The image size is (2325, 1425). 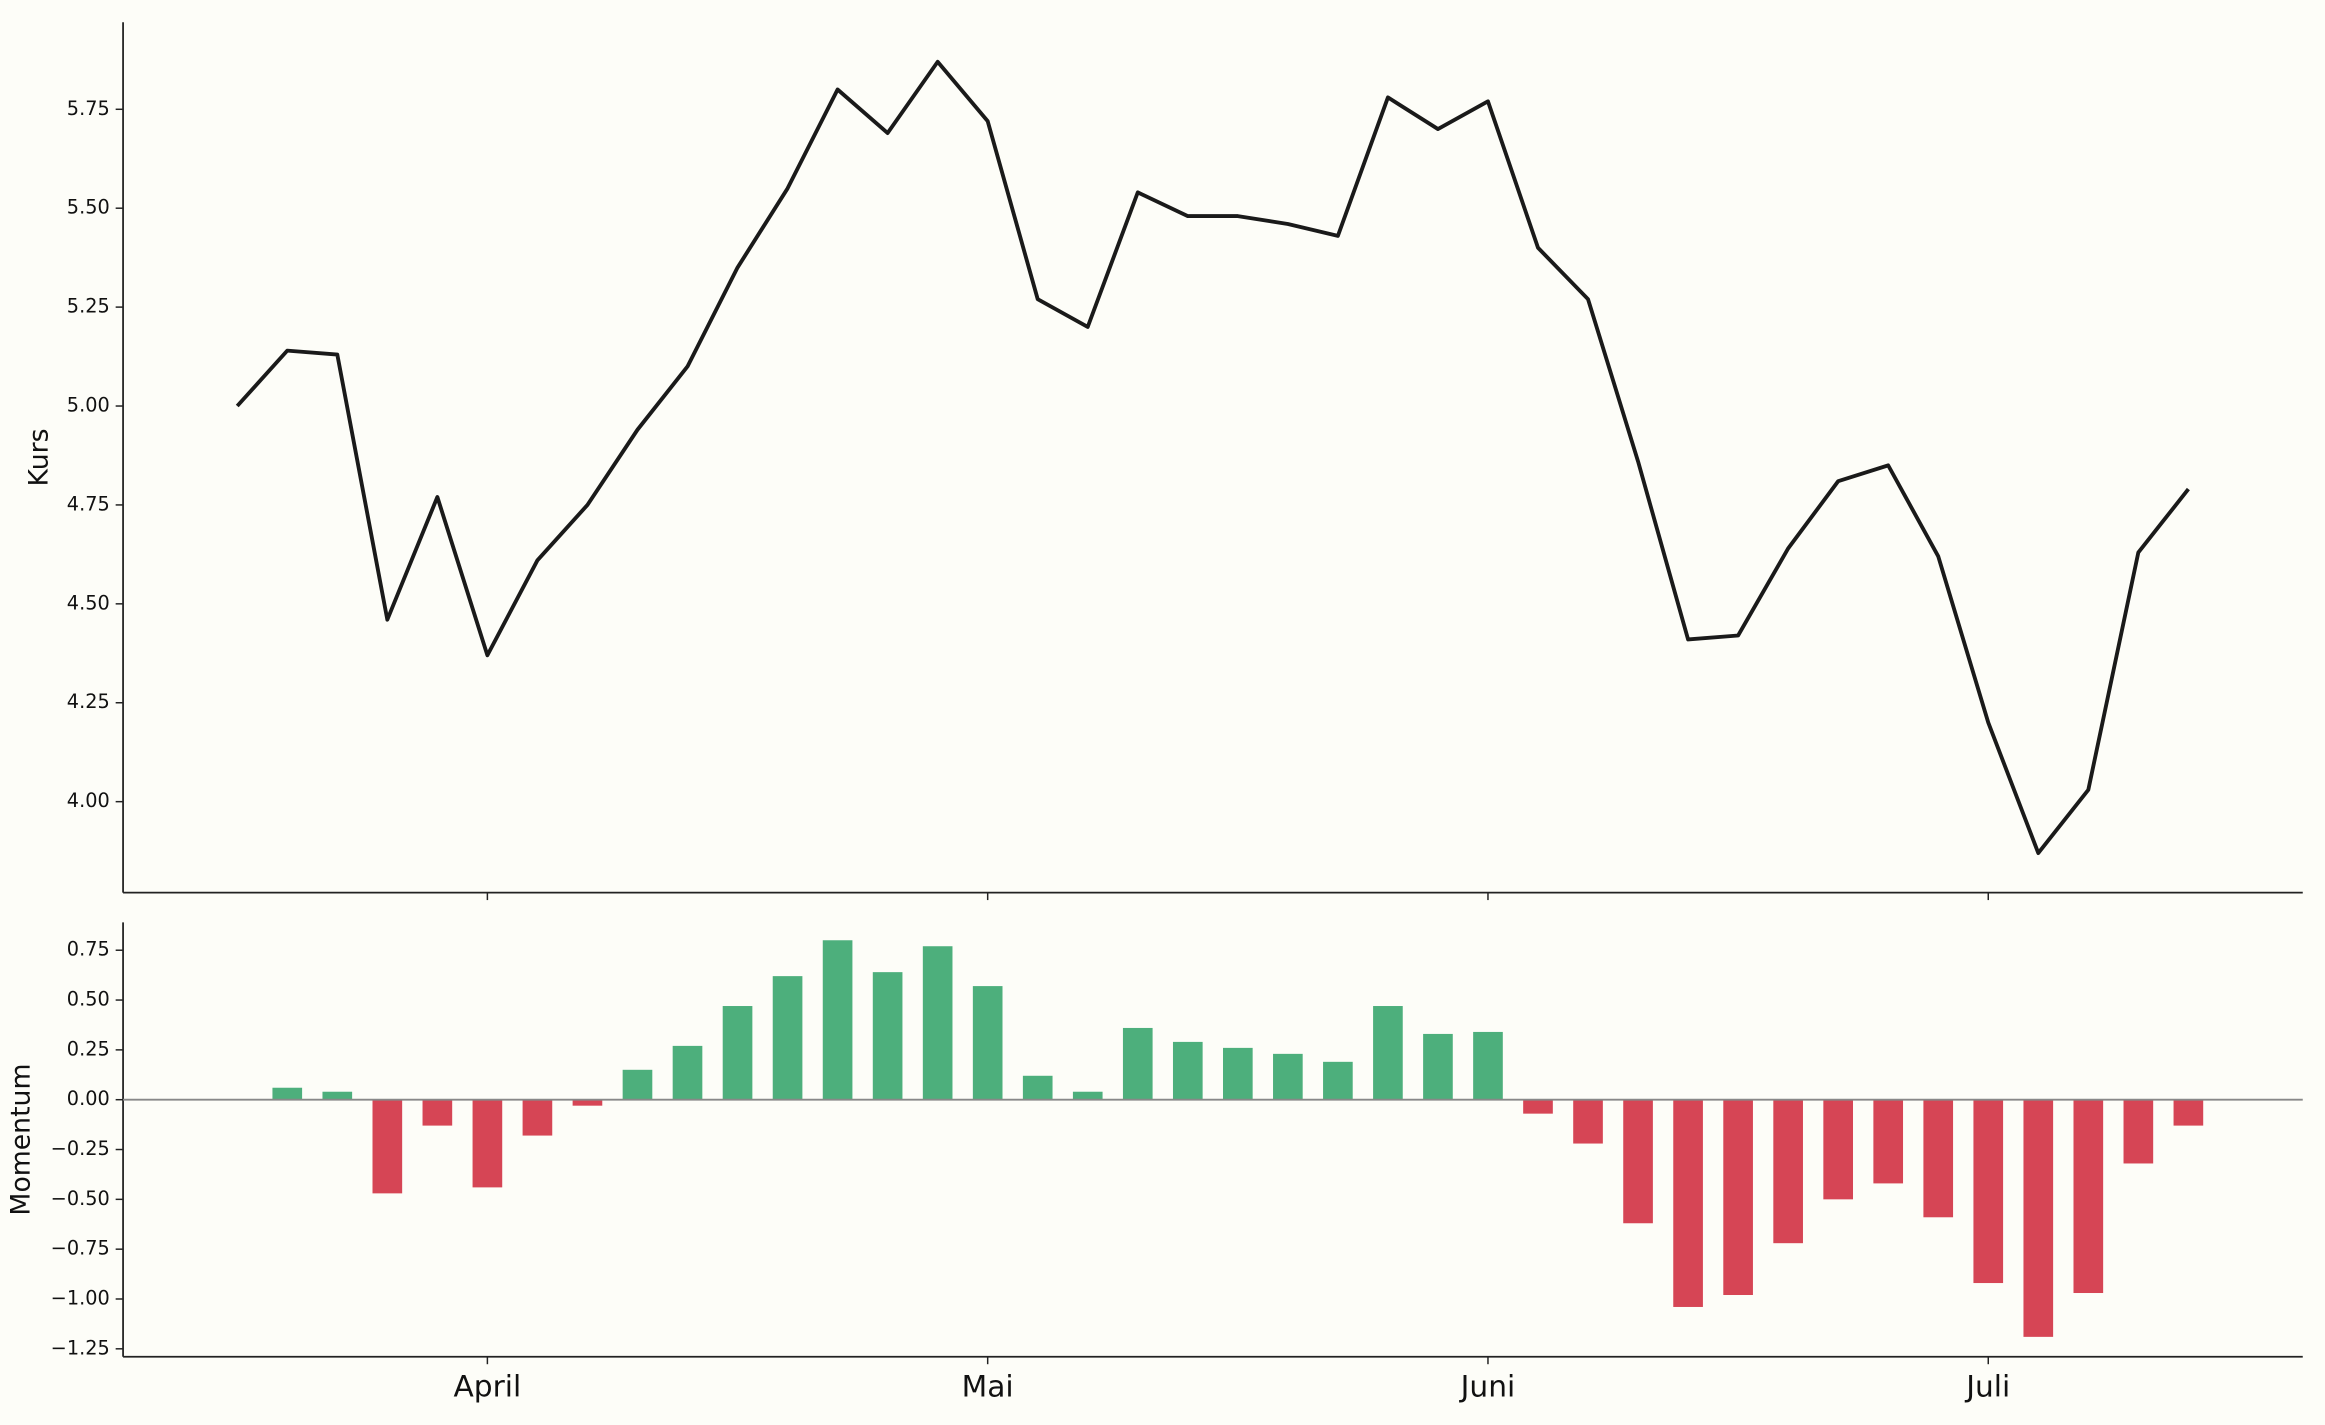 What do you see at coordinates (88, 949) in the screenshot?
I see `y-tick-label: 0.75` at bounding box center [88, 949].